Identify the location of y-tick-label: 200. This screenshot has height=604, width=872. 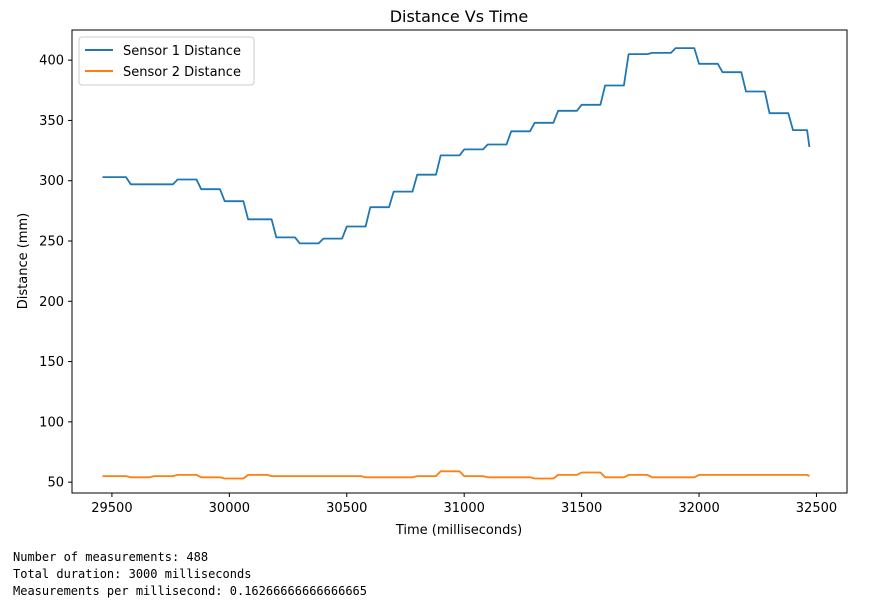
(51, 302).